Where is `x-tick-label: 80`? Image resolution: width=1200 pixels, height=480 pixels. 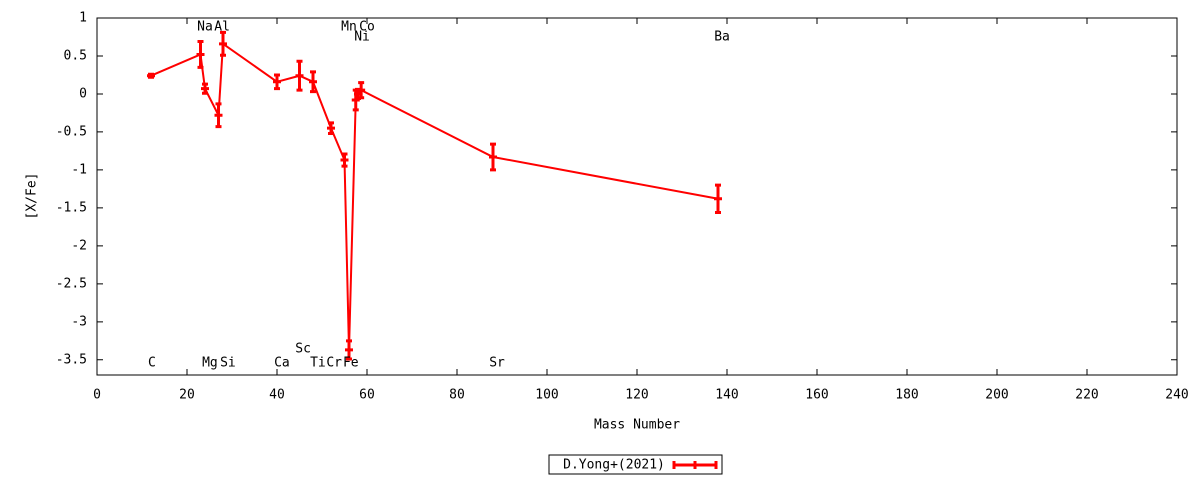
x-tick-label: 80 is located at coordinates (457, 395).